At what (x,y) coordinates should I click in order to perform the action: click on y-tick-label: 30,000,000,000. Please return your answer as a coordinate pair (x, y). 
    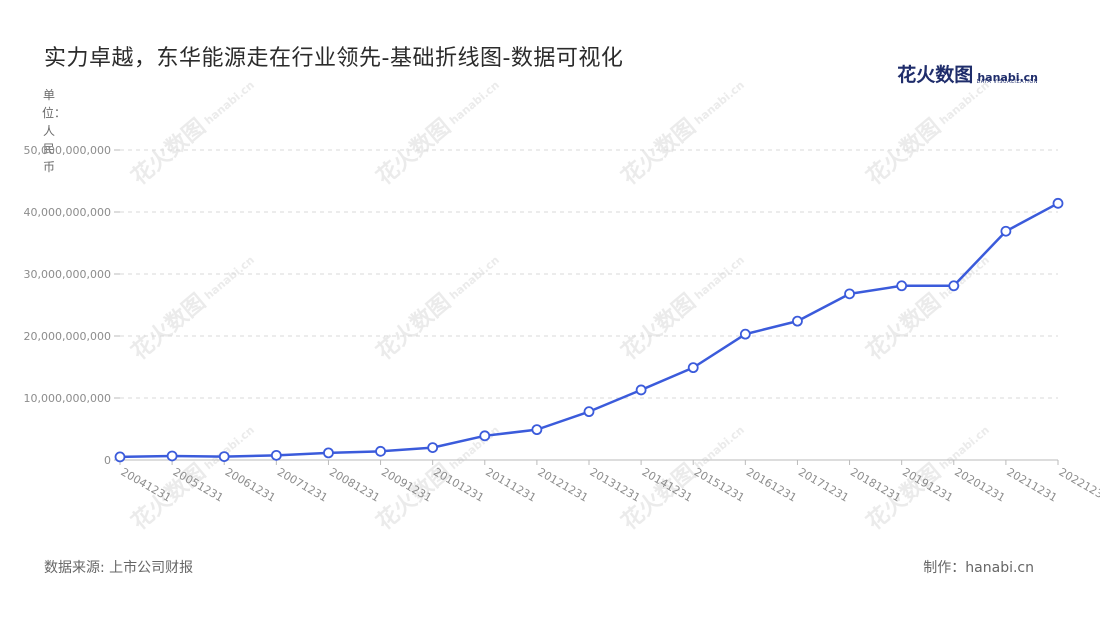
    Looking at the image, I should click on (67, 274).